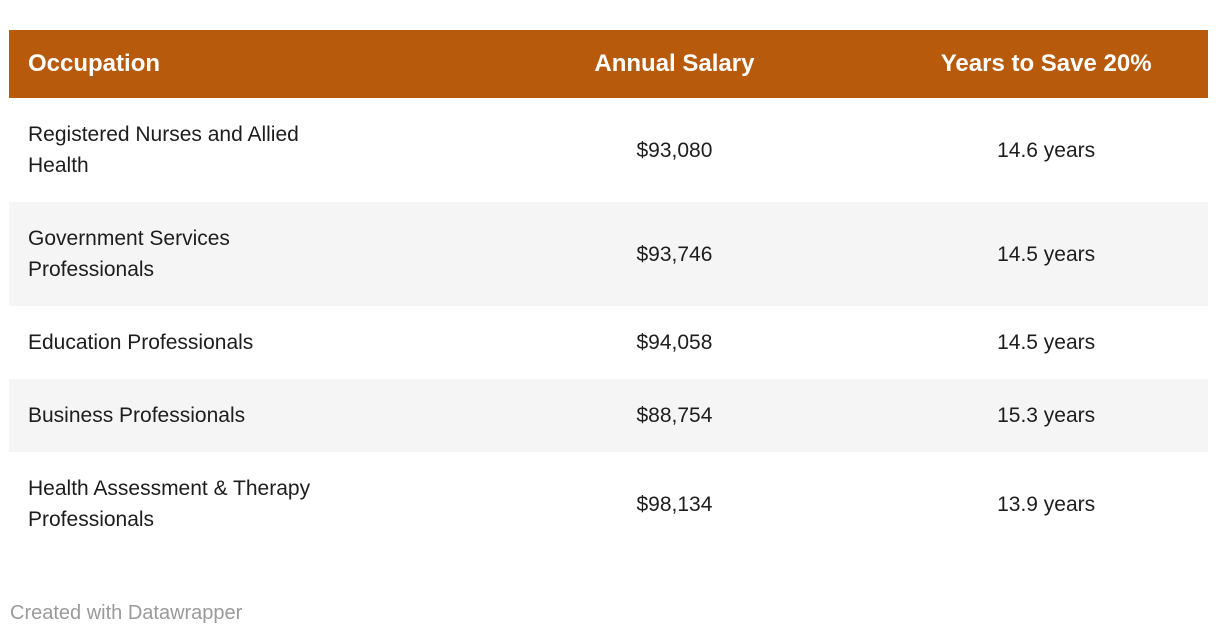 This screenshot has height=638, width=1220. I want to click on annual-salary-cell: $88,754, so click(674, 415).